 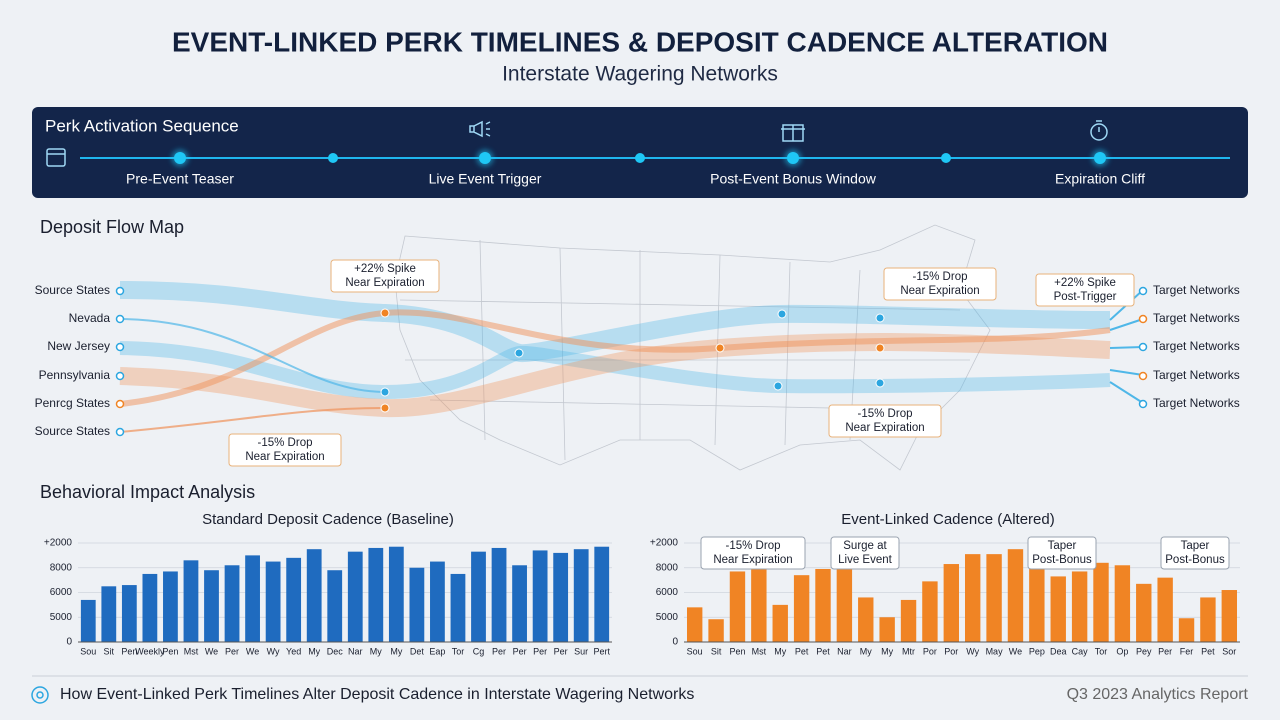 I want to click on source-label: Penrcg States, so click(x=72, y=403).